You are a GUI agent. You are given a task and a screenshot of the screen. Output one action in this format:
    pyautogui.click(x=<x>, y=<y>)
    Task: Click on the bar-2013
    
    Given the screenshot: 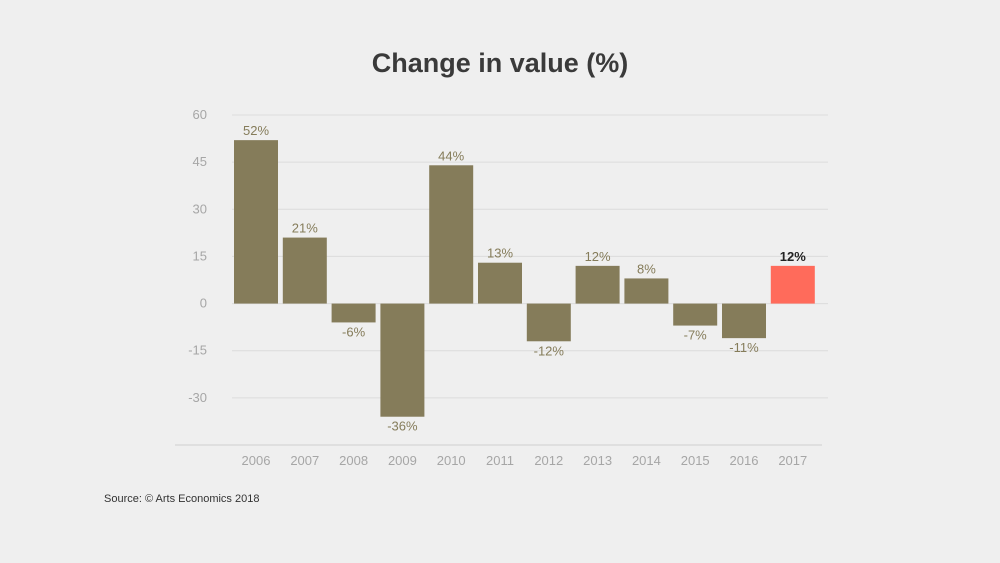 What is the action you would take?
    pyautogui.click(x=597, y=284)
    